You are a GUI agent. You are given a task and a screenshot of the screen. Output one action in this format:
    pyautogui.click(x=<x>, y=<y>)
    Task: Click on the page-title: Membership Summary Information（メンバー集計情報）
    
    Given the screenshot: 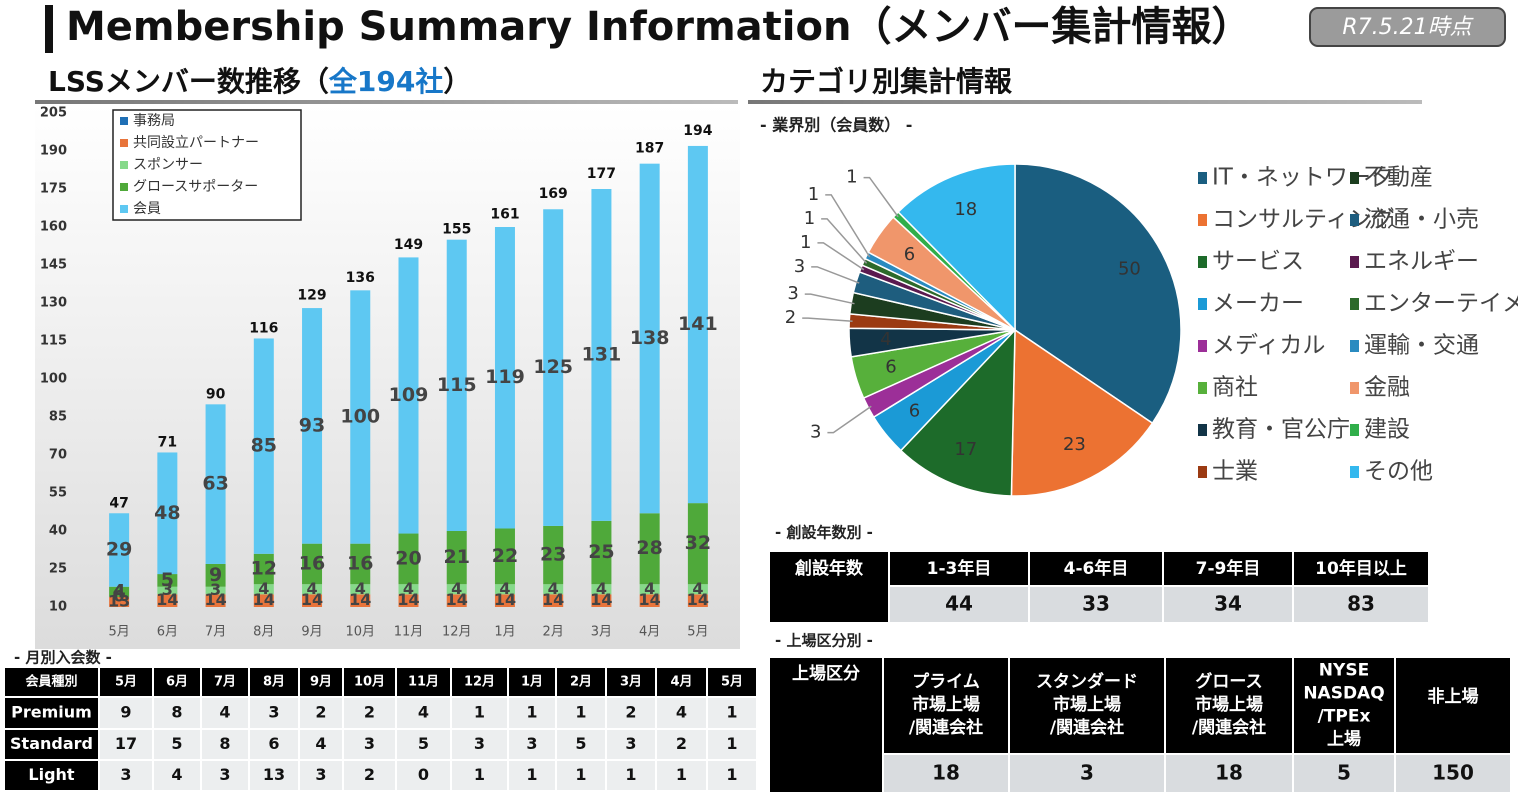 What is the action you would take?
    pyautogui.click(x=658, y=27)
    